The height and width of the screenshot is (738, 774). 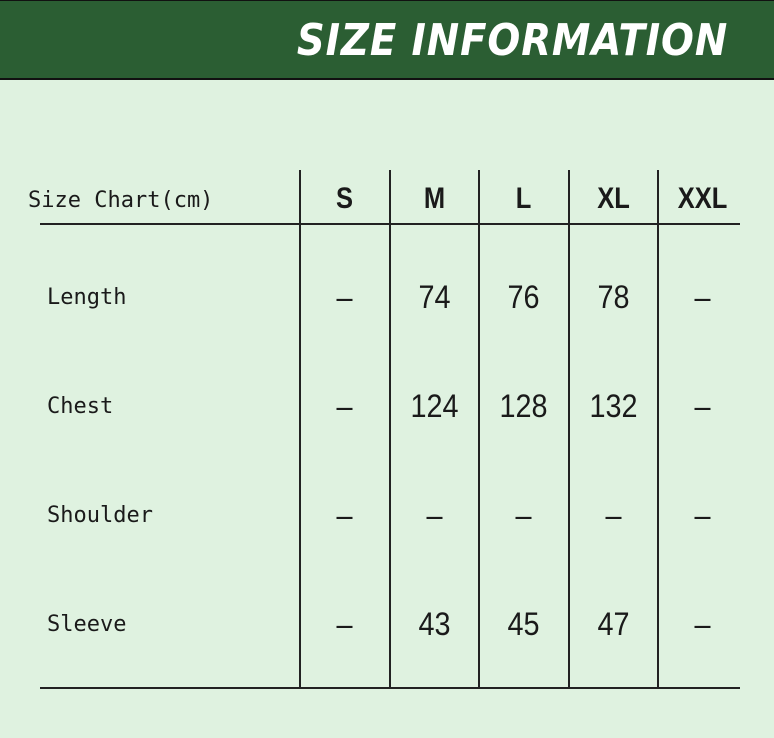 What do you see at coordinates (87, 624) in the screenshot?
I see `row-label: Sleeve` at bounding box center [87, 624].